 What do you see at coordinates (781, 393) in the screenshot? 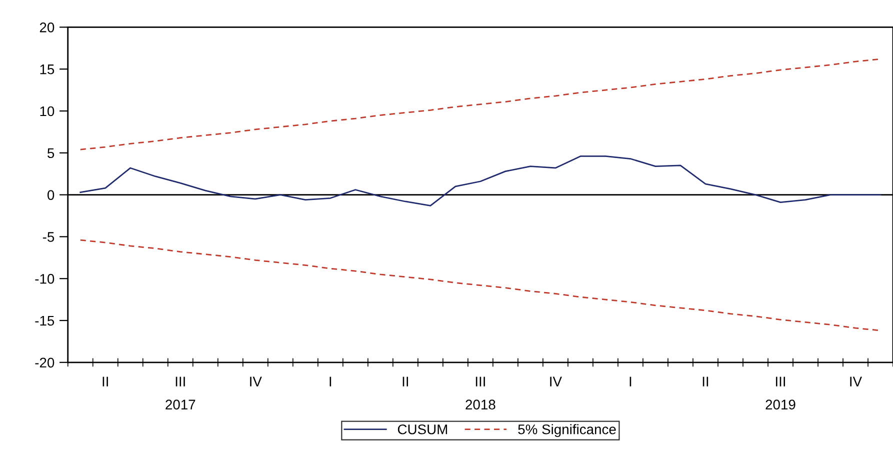
I see `x-tick-label: III 2019` at bounding box center [781, 393].